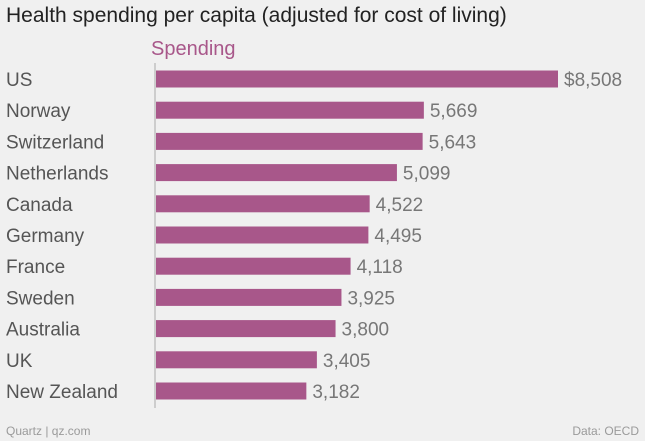  Describe the element at coordinates (371, 298) in the screenshot. I see `value-label: 3,925` at that location.